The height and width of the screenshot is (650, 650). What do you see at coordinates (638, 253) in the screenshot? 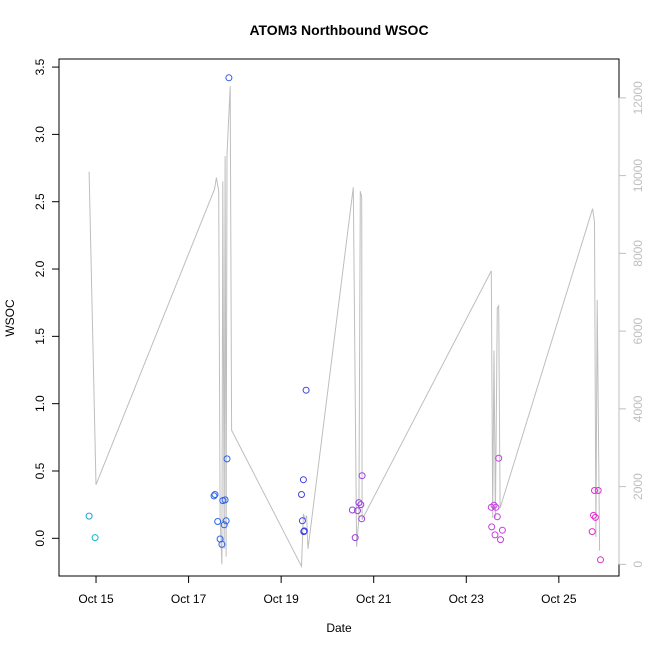
I see `y2-tick-label-4: 8000` at bounding box center [638, 253].